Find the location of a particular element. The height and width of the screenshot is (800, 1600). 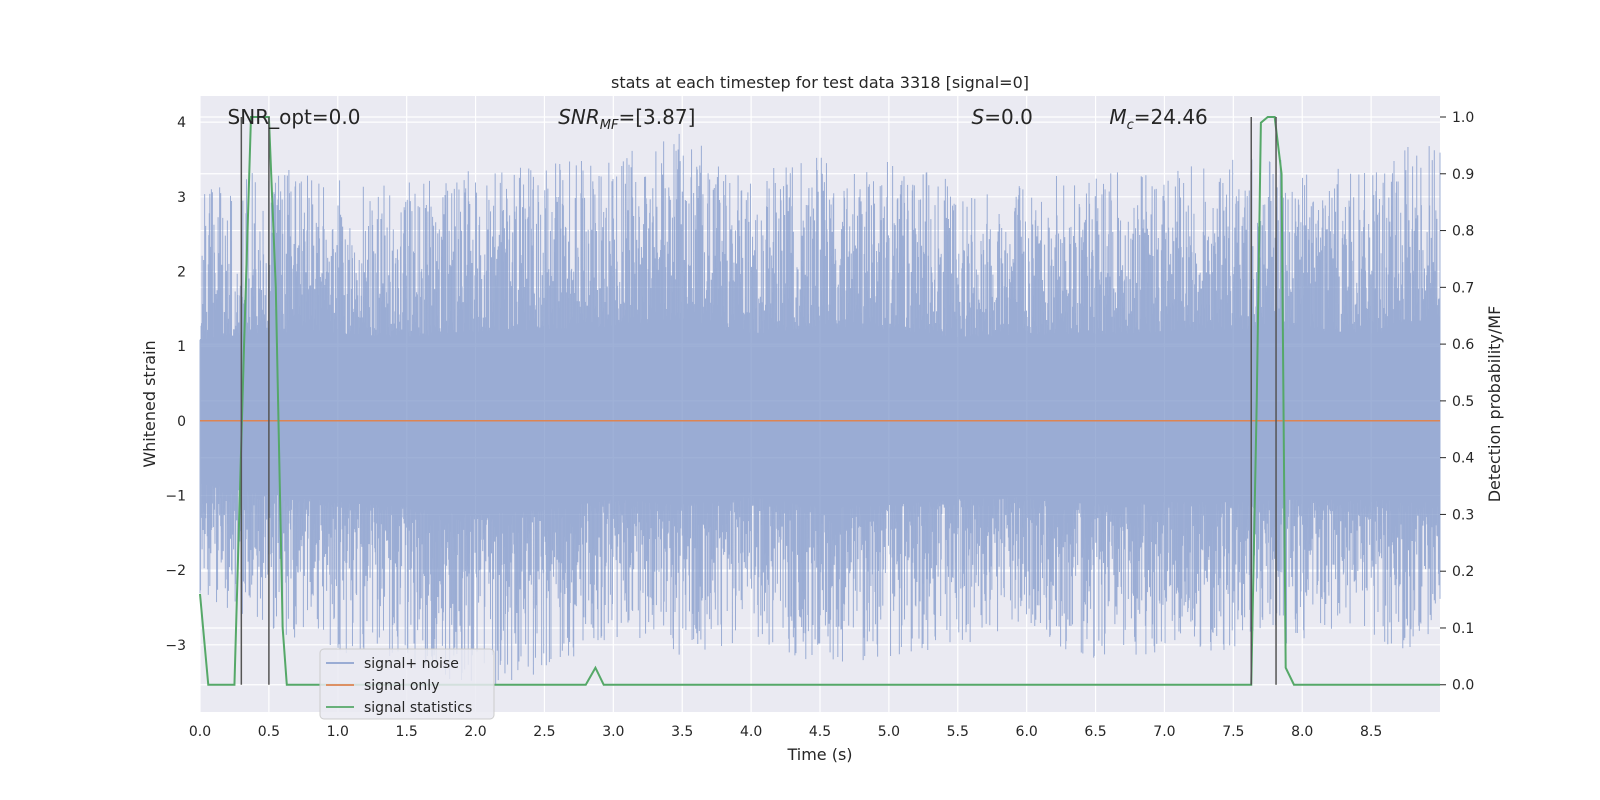

x-tick-label: 1.5 is located at coordinates (407, 732).